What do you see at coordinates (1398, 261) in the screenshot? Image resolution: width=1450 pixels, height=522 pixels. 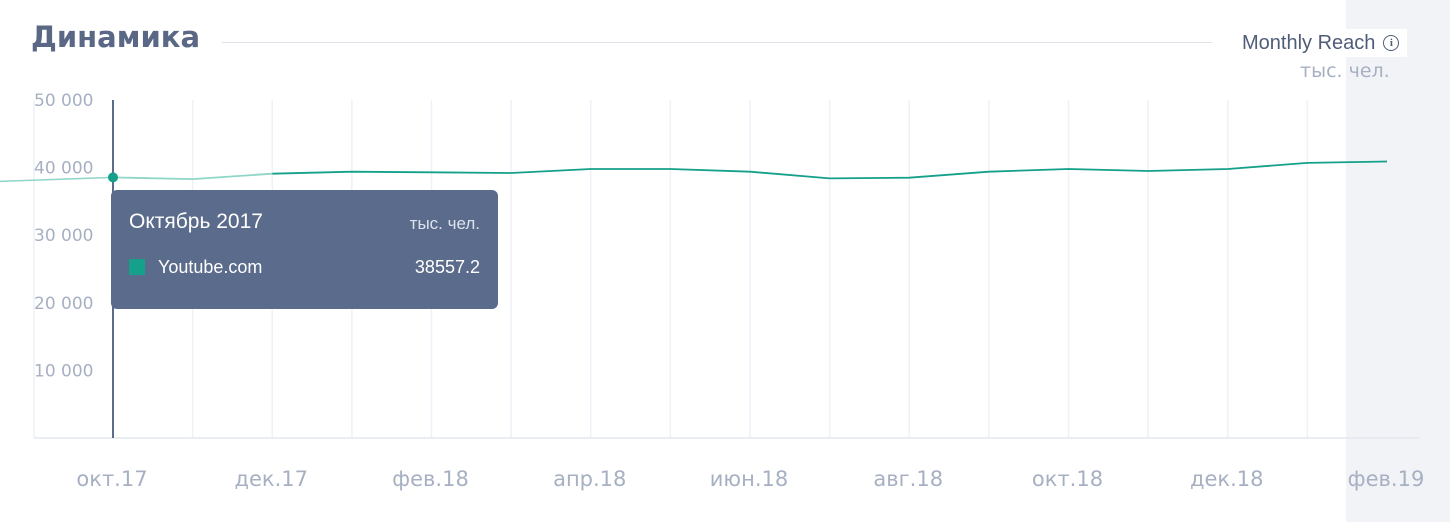 I see `chart-right-shade` at bounding box center [1398, 261].